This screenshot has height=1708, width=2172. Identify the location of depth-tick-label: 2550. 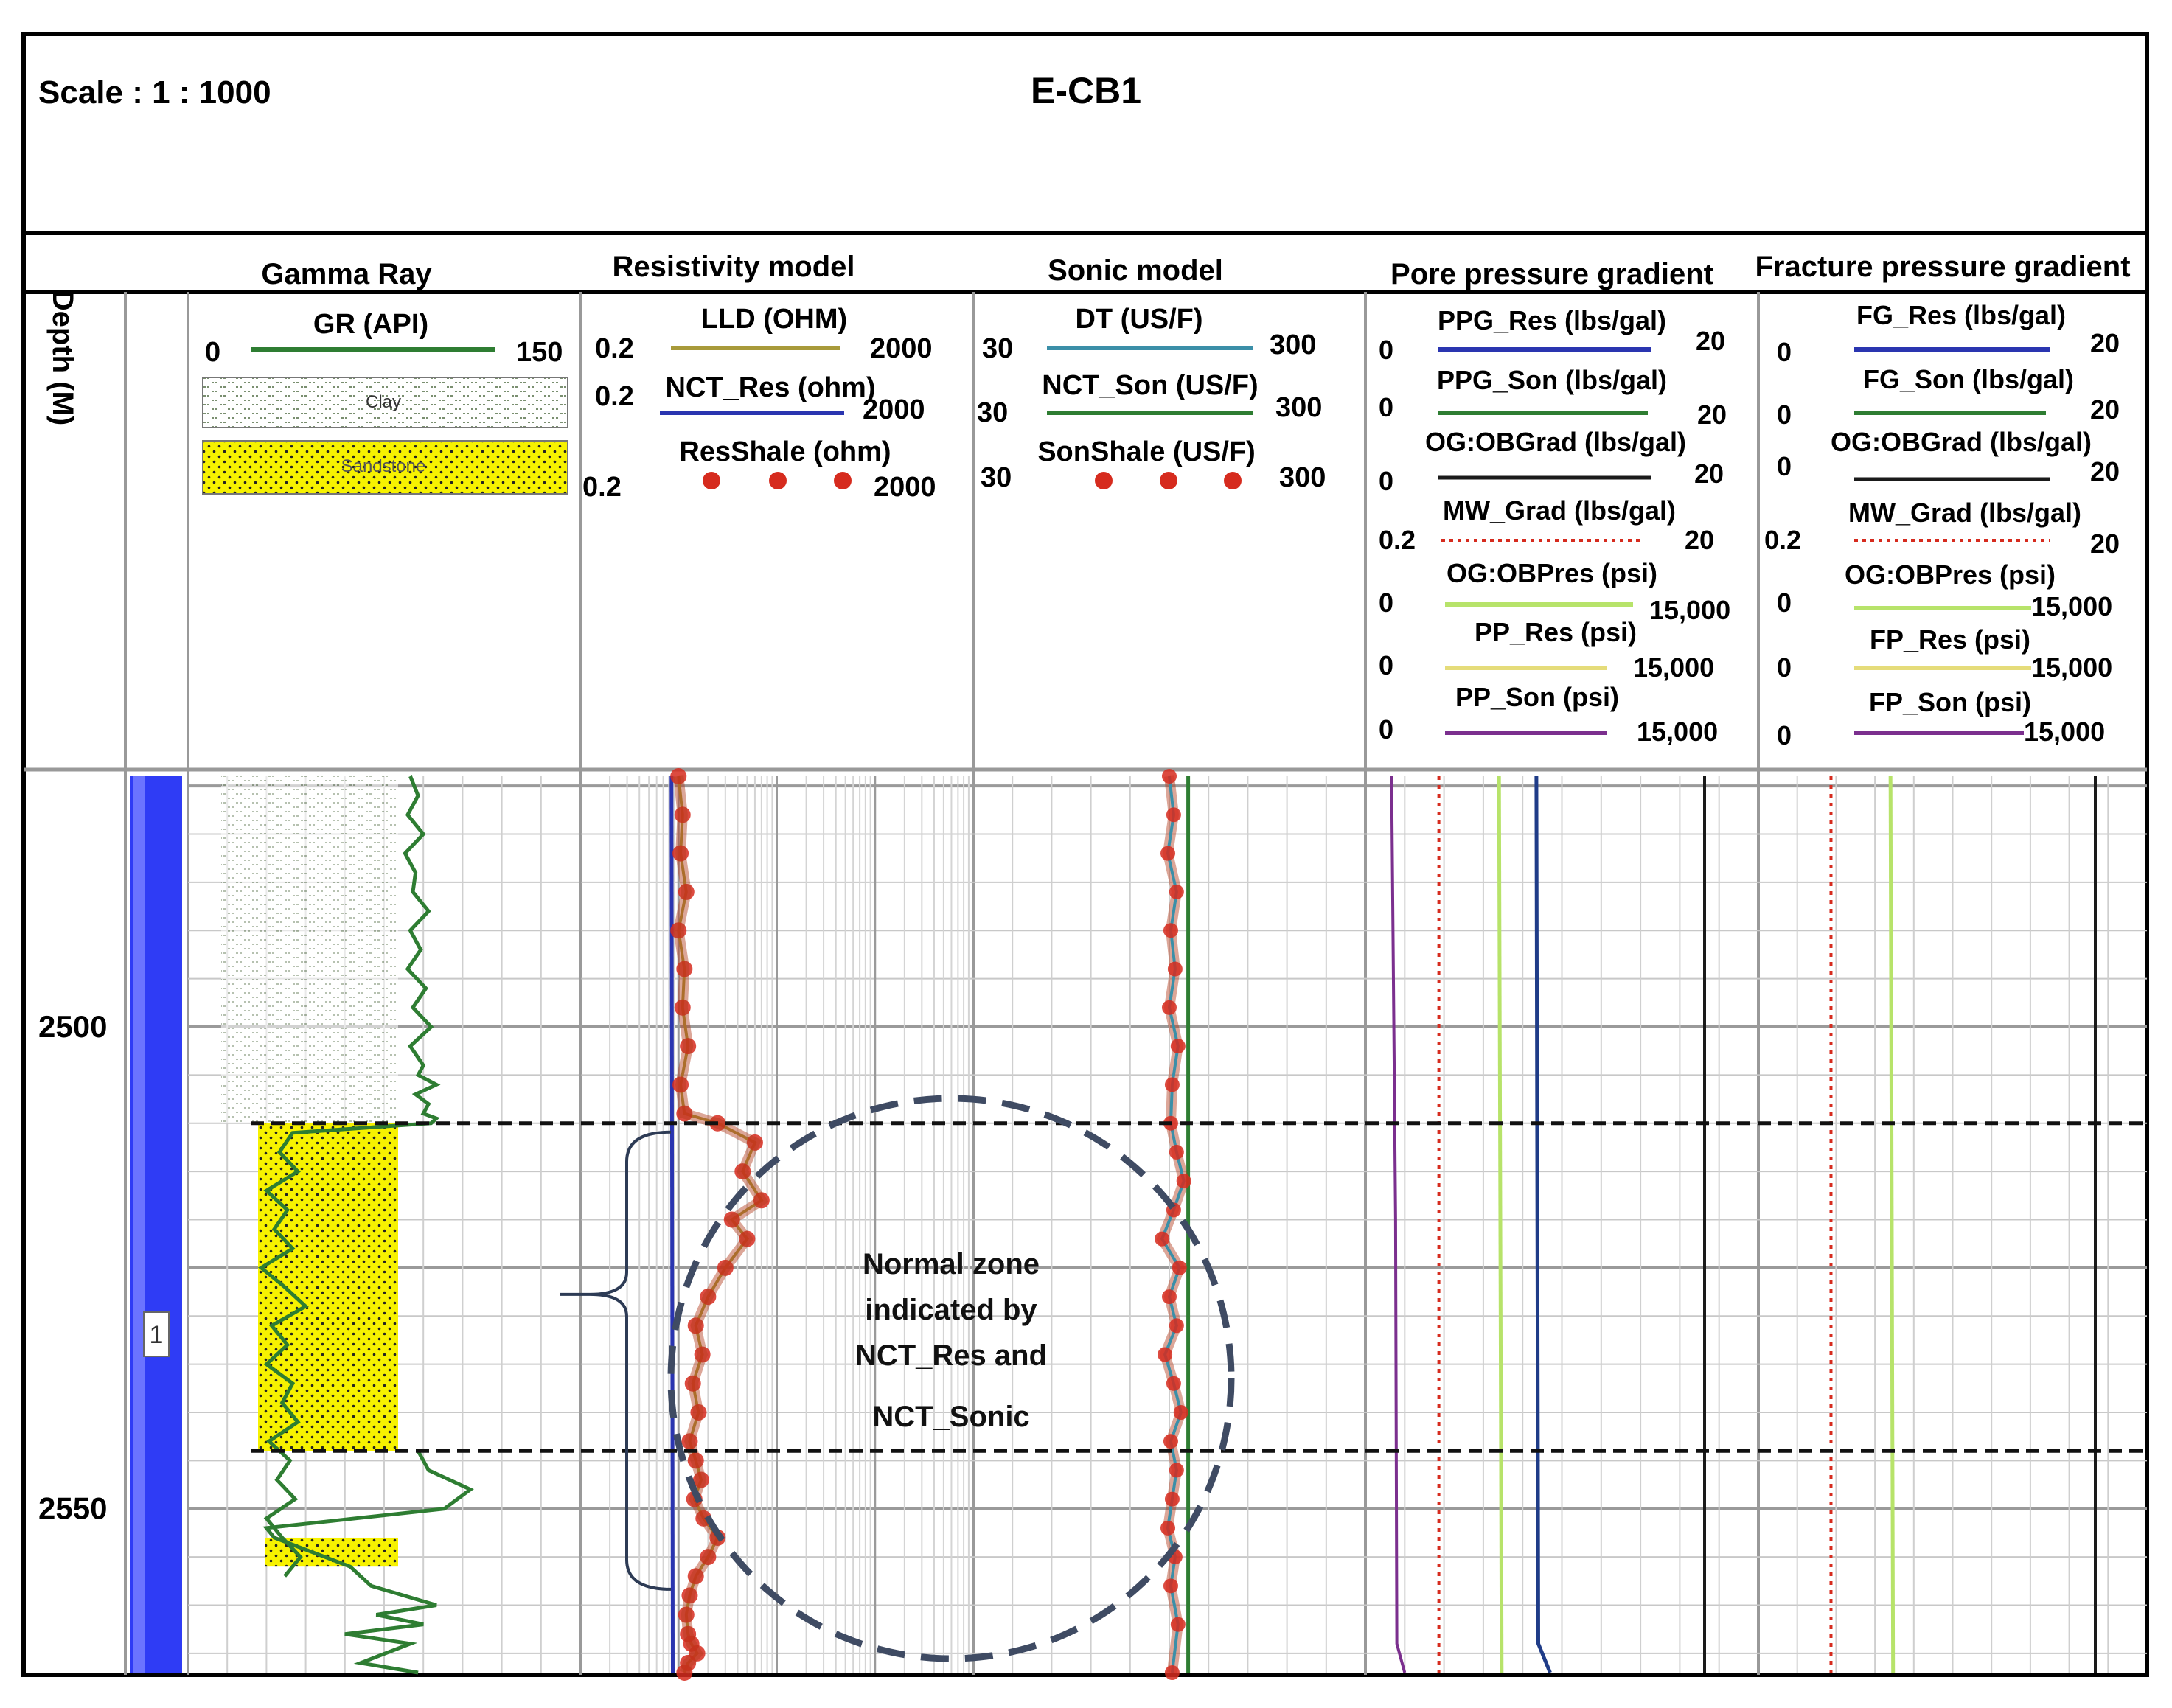
(72, 1508).